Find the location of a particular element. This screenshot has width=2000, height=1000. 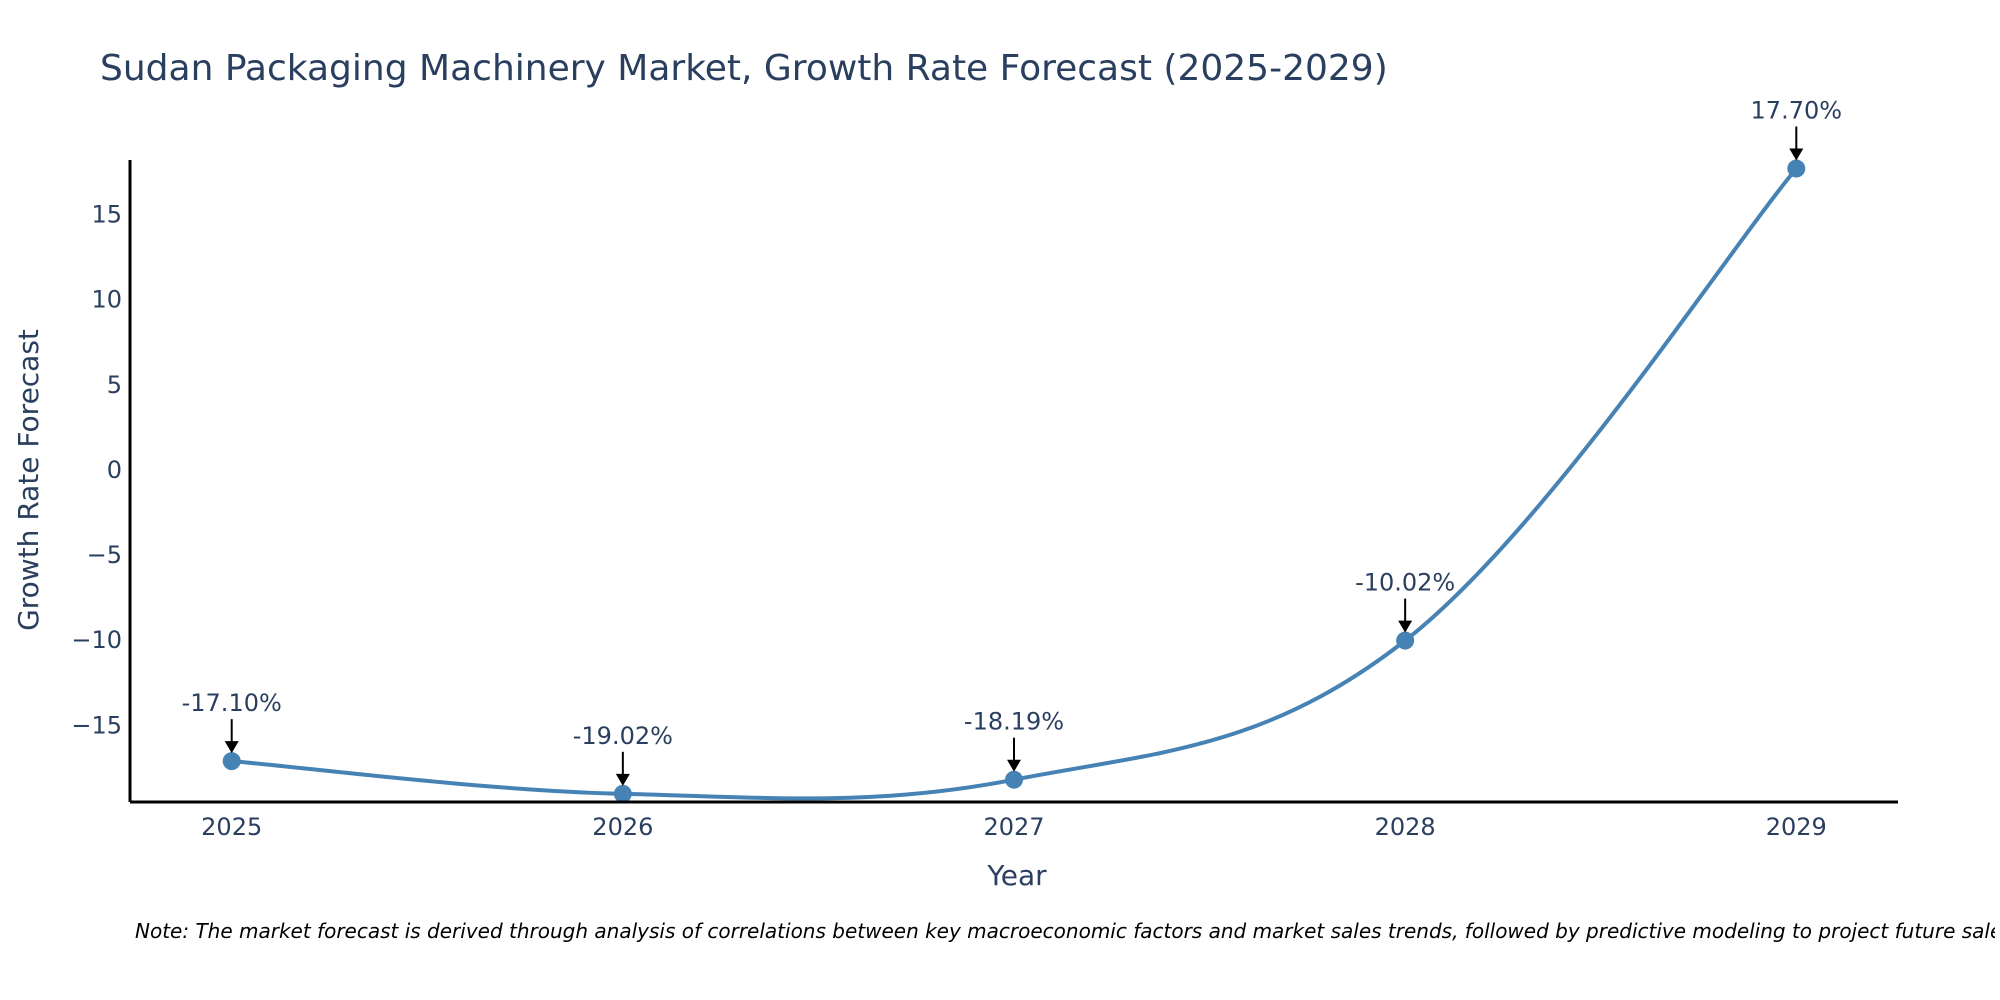

y-tick-label: −10 is located at coordinates (96, 640).